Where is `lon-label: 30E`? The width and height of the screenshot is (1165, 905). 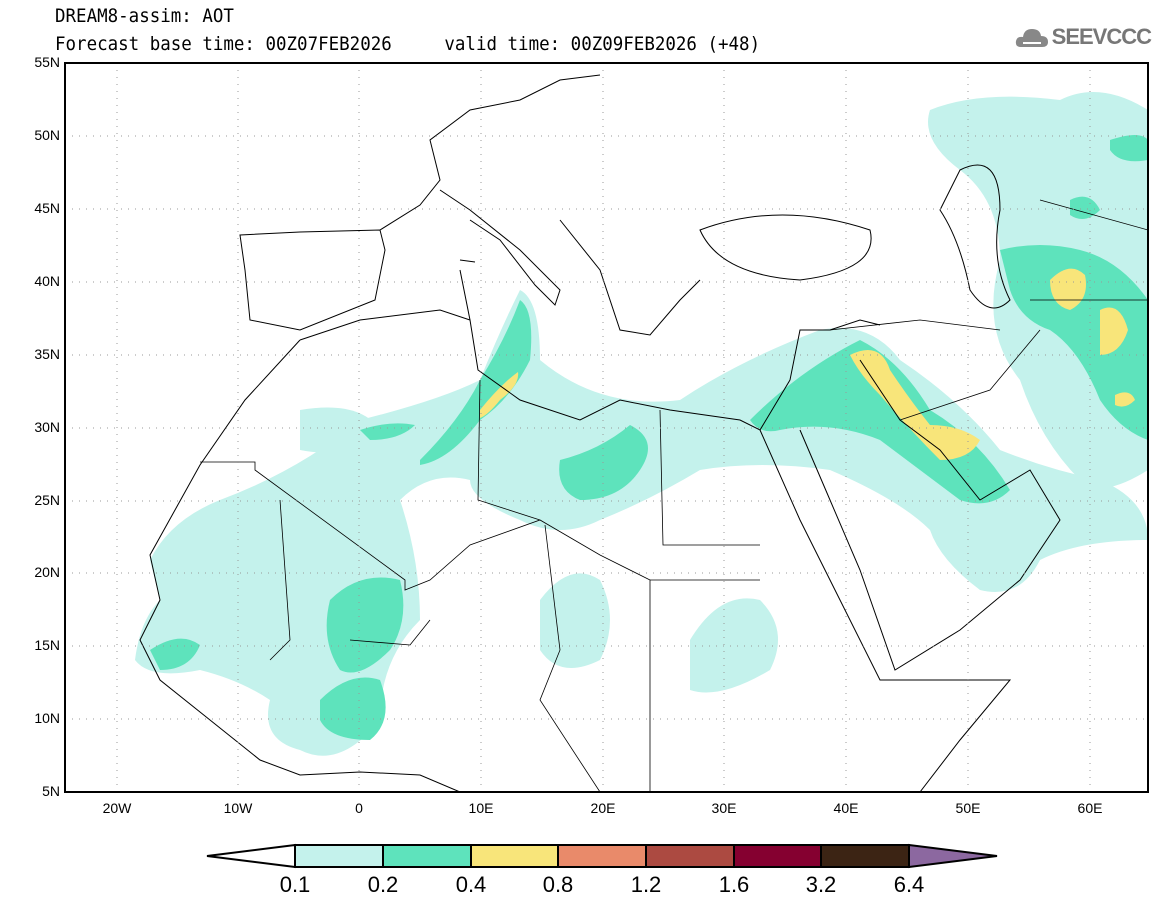 lon-label: 30E is located at coordinates (724, 808).